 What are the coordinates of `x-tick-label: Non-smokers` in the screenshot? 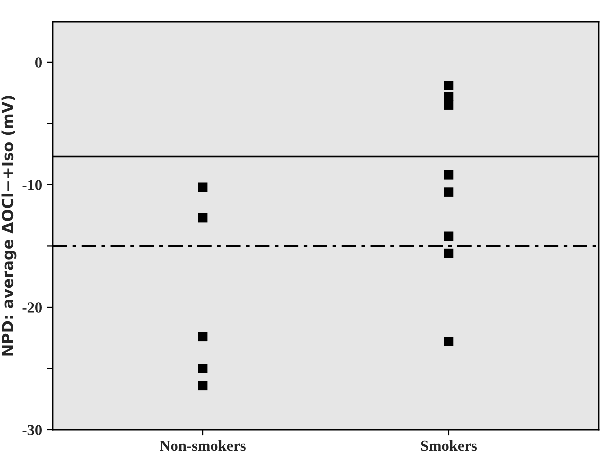 It's located at (203, 446).